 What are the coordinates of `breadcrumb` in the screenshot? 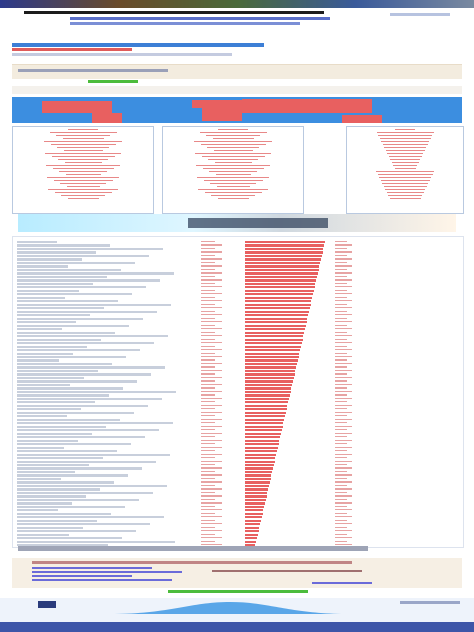 It's located at (200, 18).